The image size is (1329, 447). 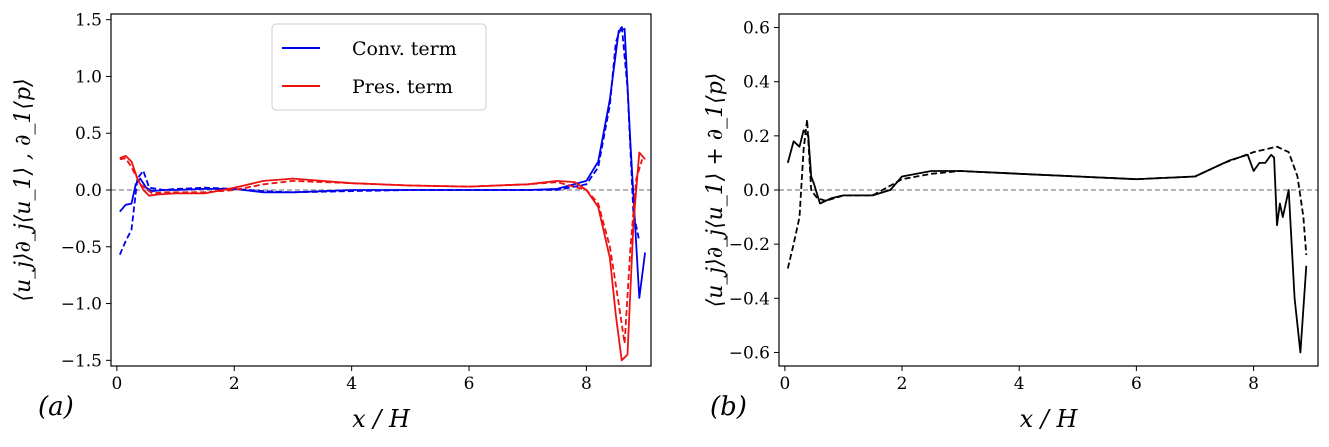 What do you see at coordinates (728, 407) in the screenshot?
I see `panel-label: (b)` at bounding box center [728, 407].